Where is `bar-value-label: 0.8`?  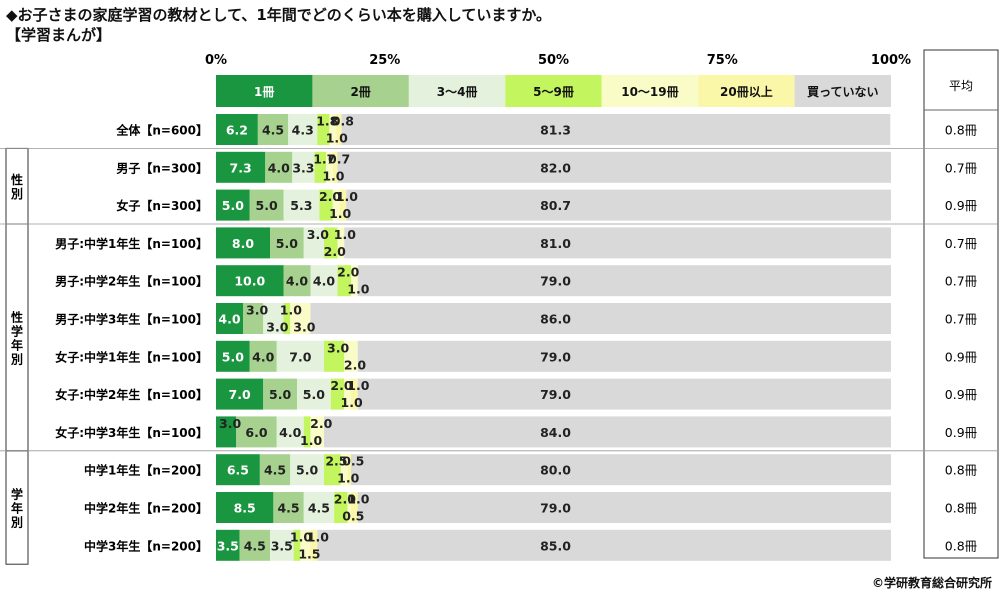
bar-value-label: 0.8 is located at coordinates (343, 121).